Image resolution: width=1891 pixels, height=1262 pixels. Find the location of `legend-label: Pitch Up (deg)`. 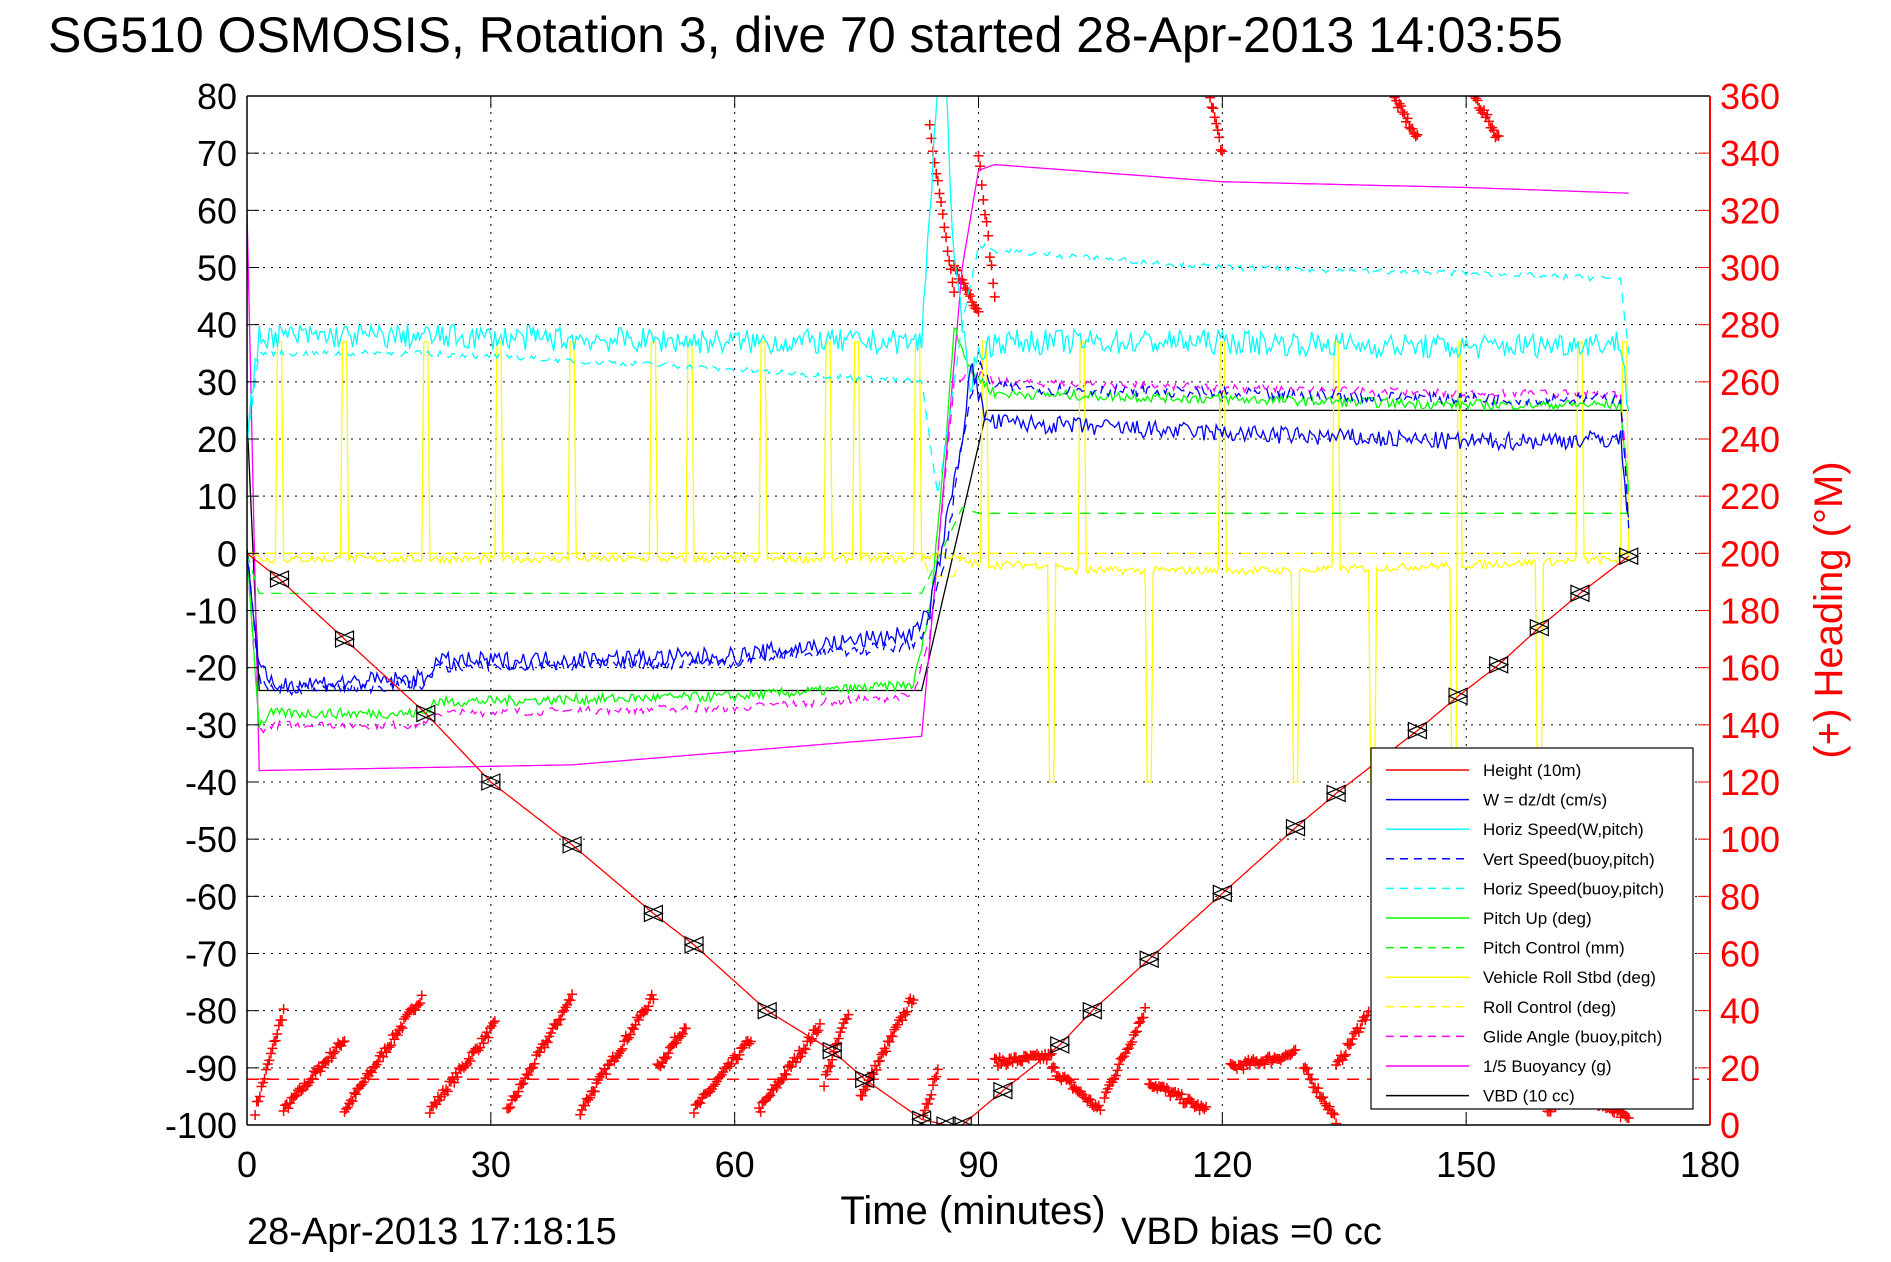

legend-label: Pitch Up (deg) is located at coordinates (1537, 918).